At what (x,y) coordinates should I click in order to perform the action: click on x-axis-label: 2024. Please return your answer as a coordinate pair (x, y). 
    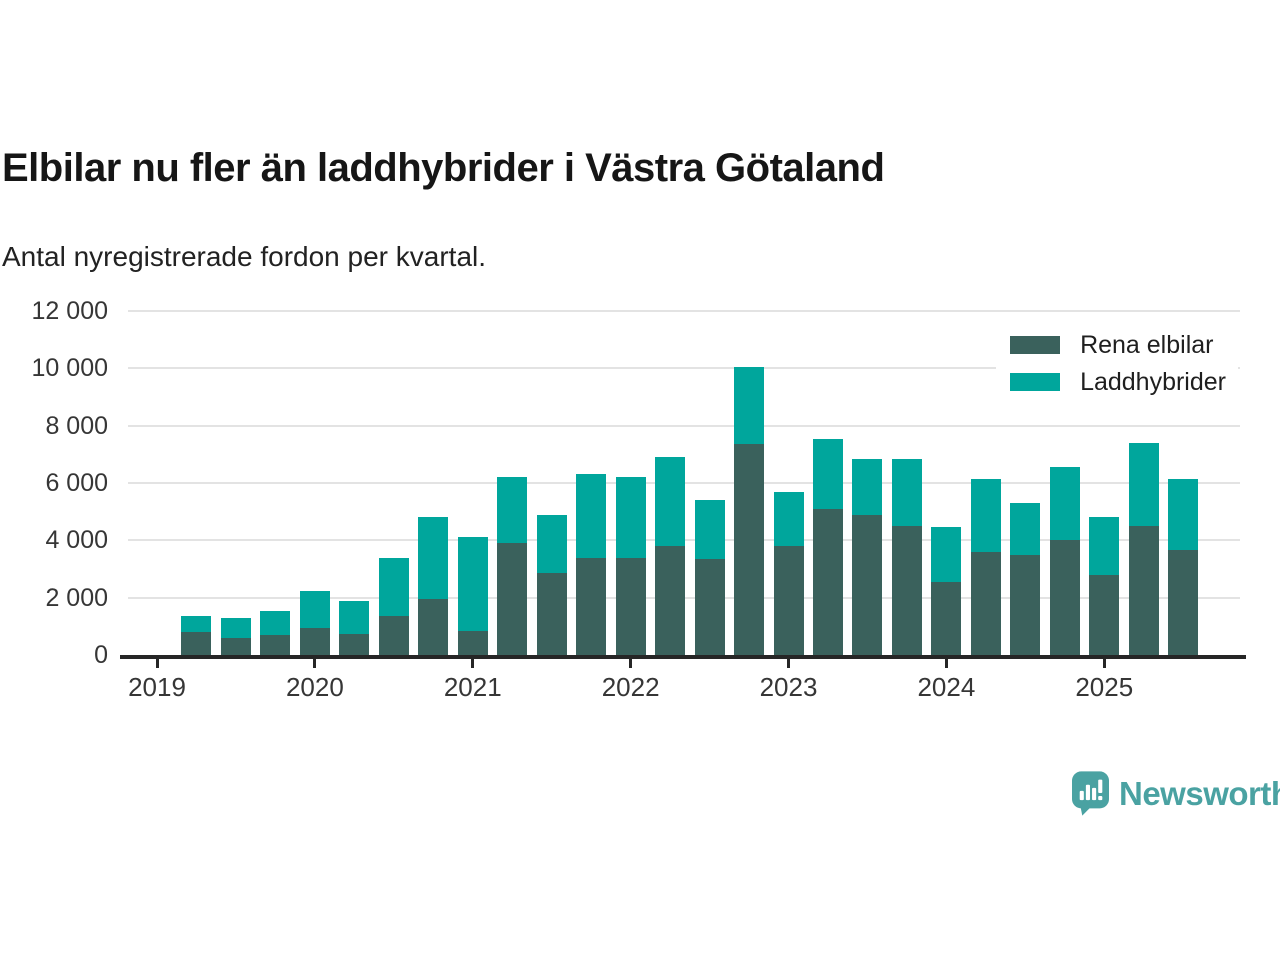
    Looking at the image, I should click on (946, 687).